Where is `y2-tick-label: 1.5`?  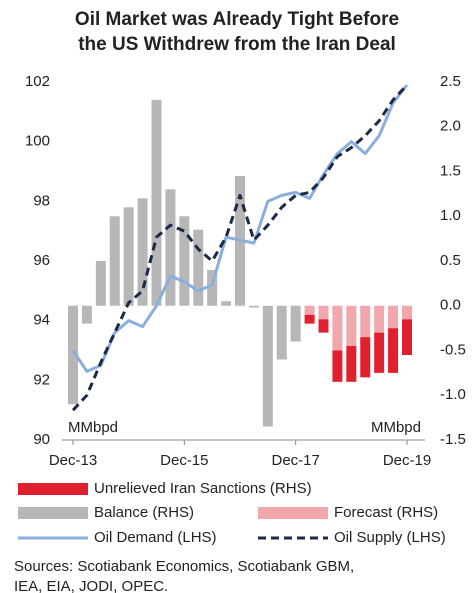 y2-tick-label: 1.5 is located at coordinates (450, 170).